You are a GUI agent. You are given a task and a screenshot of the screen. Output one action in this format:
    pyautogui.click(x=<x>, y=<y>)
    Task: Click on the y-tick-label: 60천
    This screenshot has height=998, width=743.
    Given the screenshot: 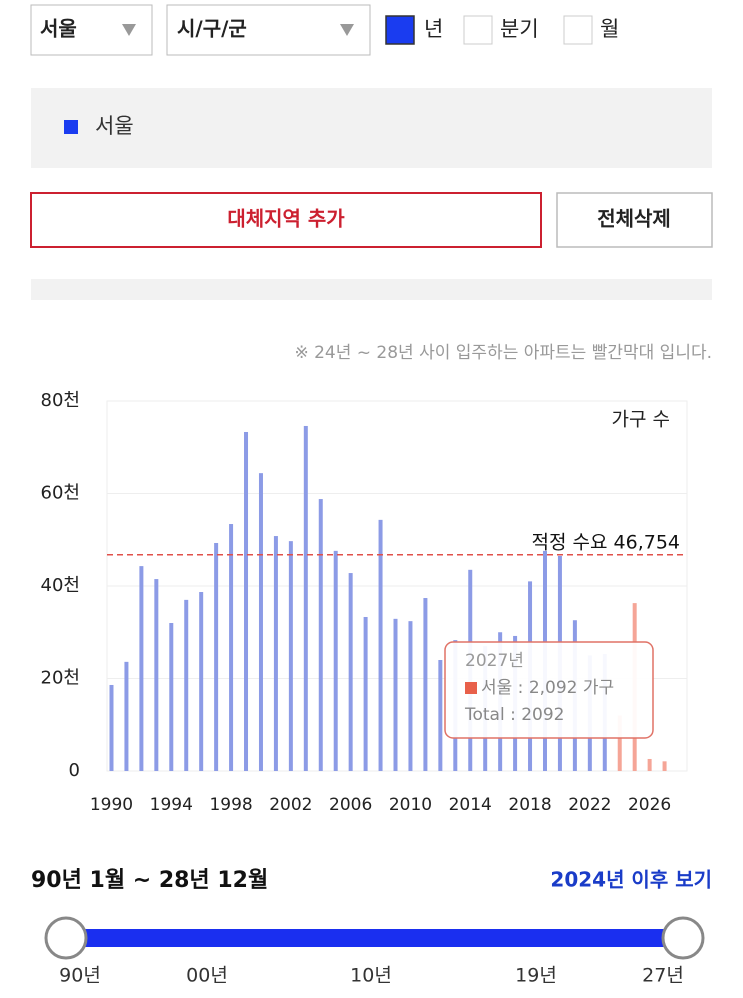 What is the action you would take?
    pyautogui.click(x=60, y=493)
    